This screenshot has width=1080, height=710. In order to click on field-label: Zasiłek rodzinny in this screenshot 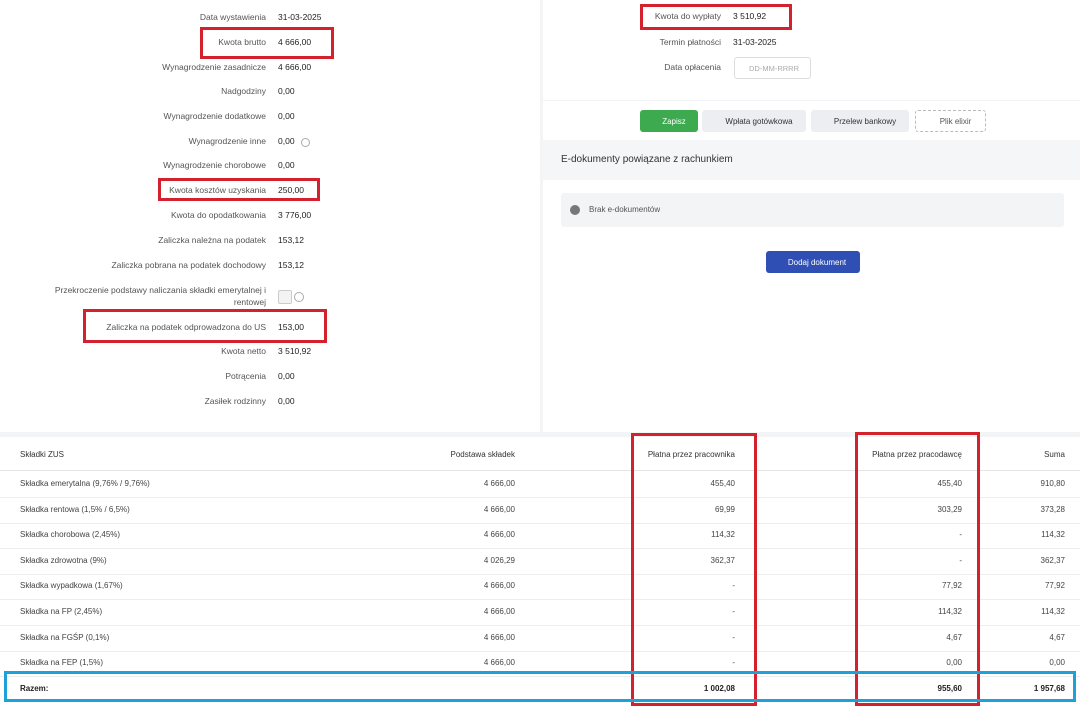, I will do `click(235, 401)`.